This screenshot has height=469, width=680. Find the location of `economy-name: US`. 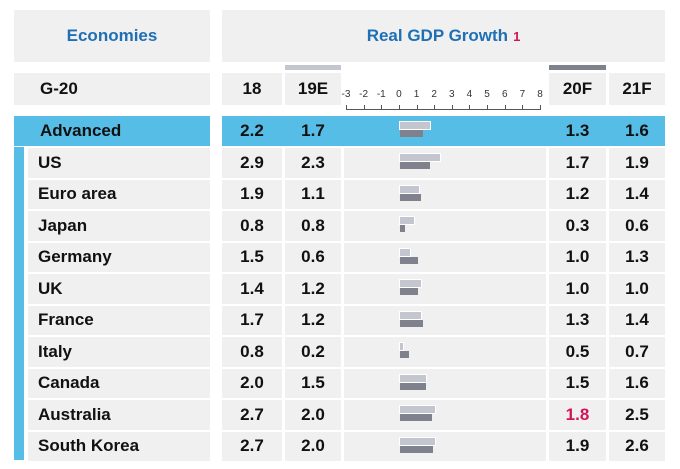

economy-name: US is located at coordinates (119, 163).